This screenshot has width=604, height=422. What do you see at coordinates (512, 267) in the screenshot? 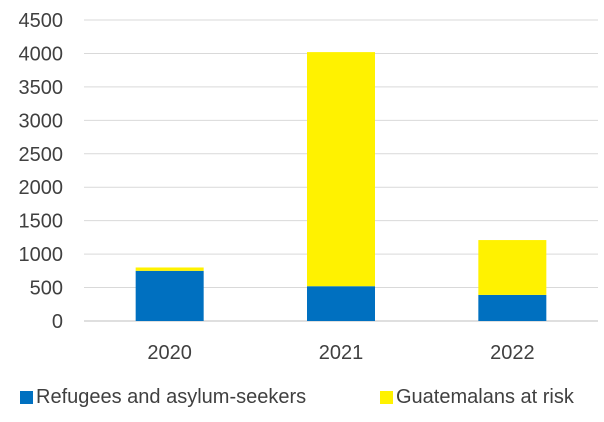
I see `bar-segment-guatemalans-2022` at bounding box center [512, 267].